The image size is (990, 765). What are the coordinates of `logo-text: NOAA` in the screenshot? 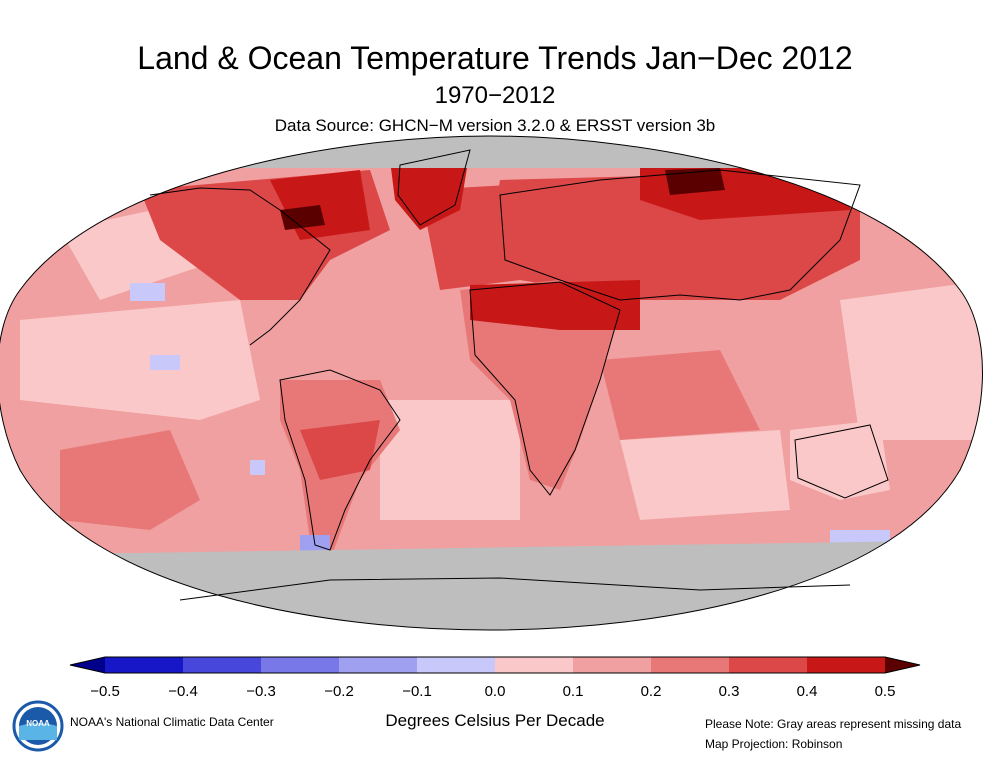 It's located at (38, 723).